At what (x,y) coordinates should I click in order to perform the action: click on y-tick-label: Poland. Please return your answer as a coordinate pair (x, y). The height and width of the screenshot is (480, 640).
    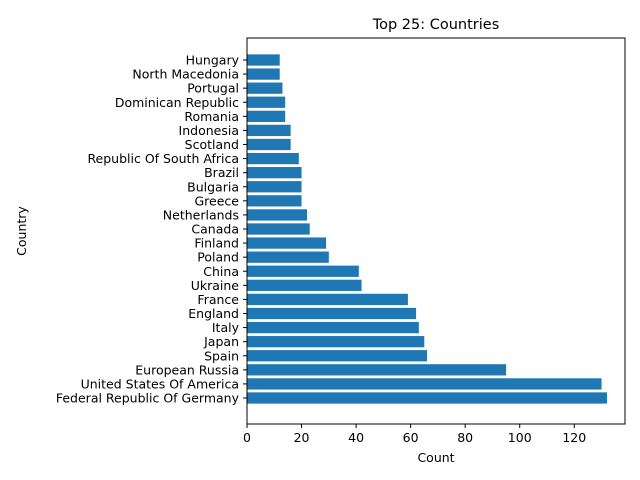
    Looking at the image, I should click on (218, 257).